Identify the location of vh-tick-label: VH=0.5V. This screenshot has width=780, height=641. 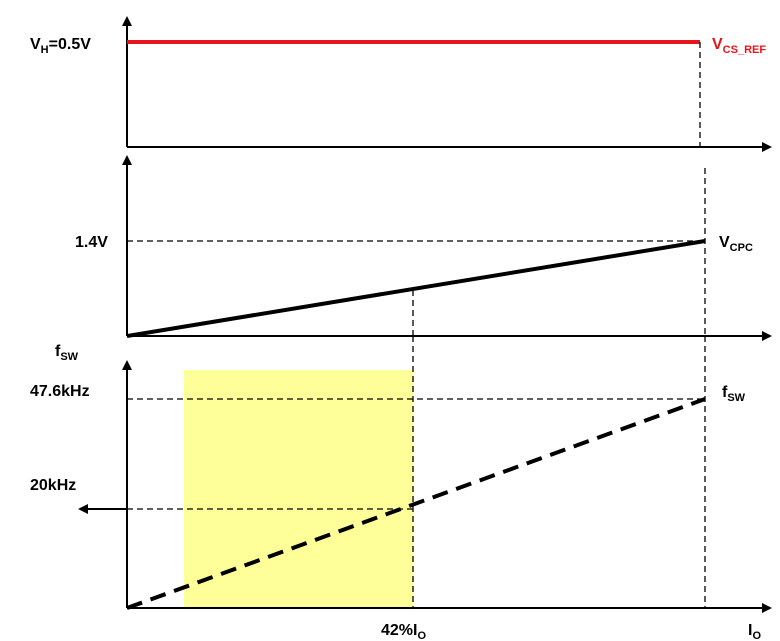
(60, 46).